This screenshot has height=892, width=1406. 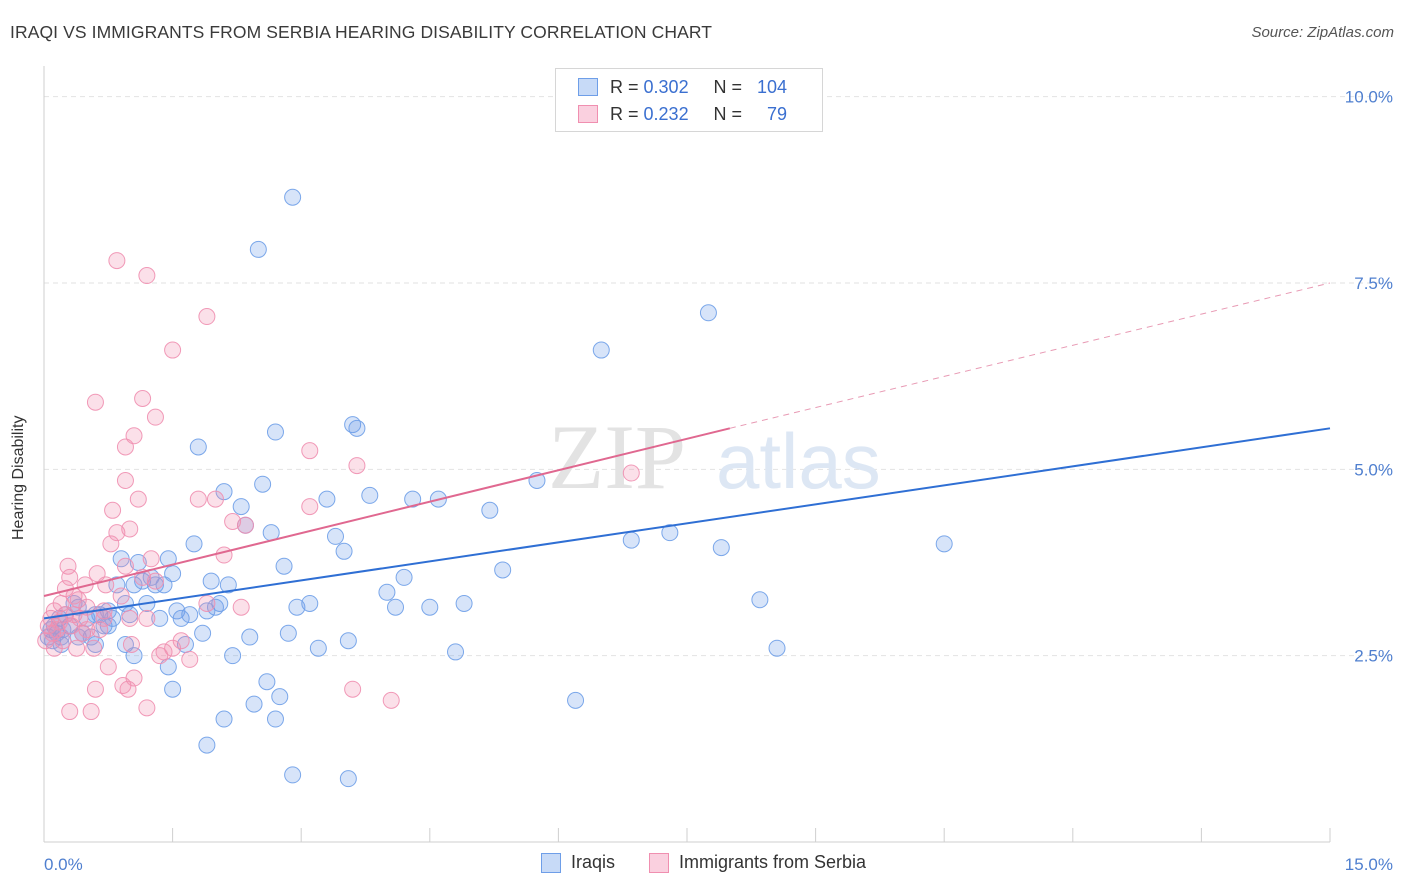 I want to click on y-tick-label: 2.5%, so click(x=1373, y=656).